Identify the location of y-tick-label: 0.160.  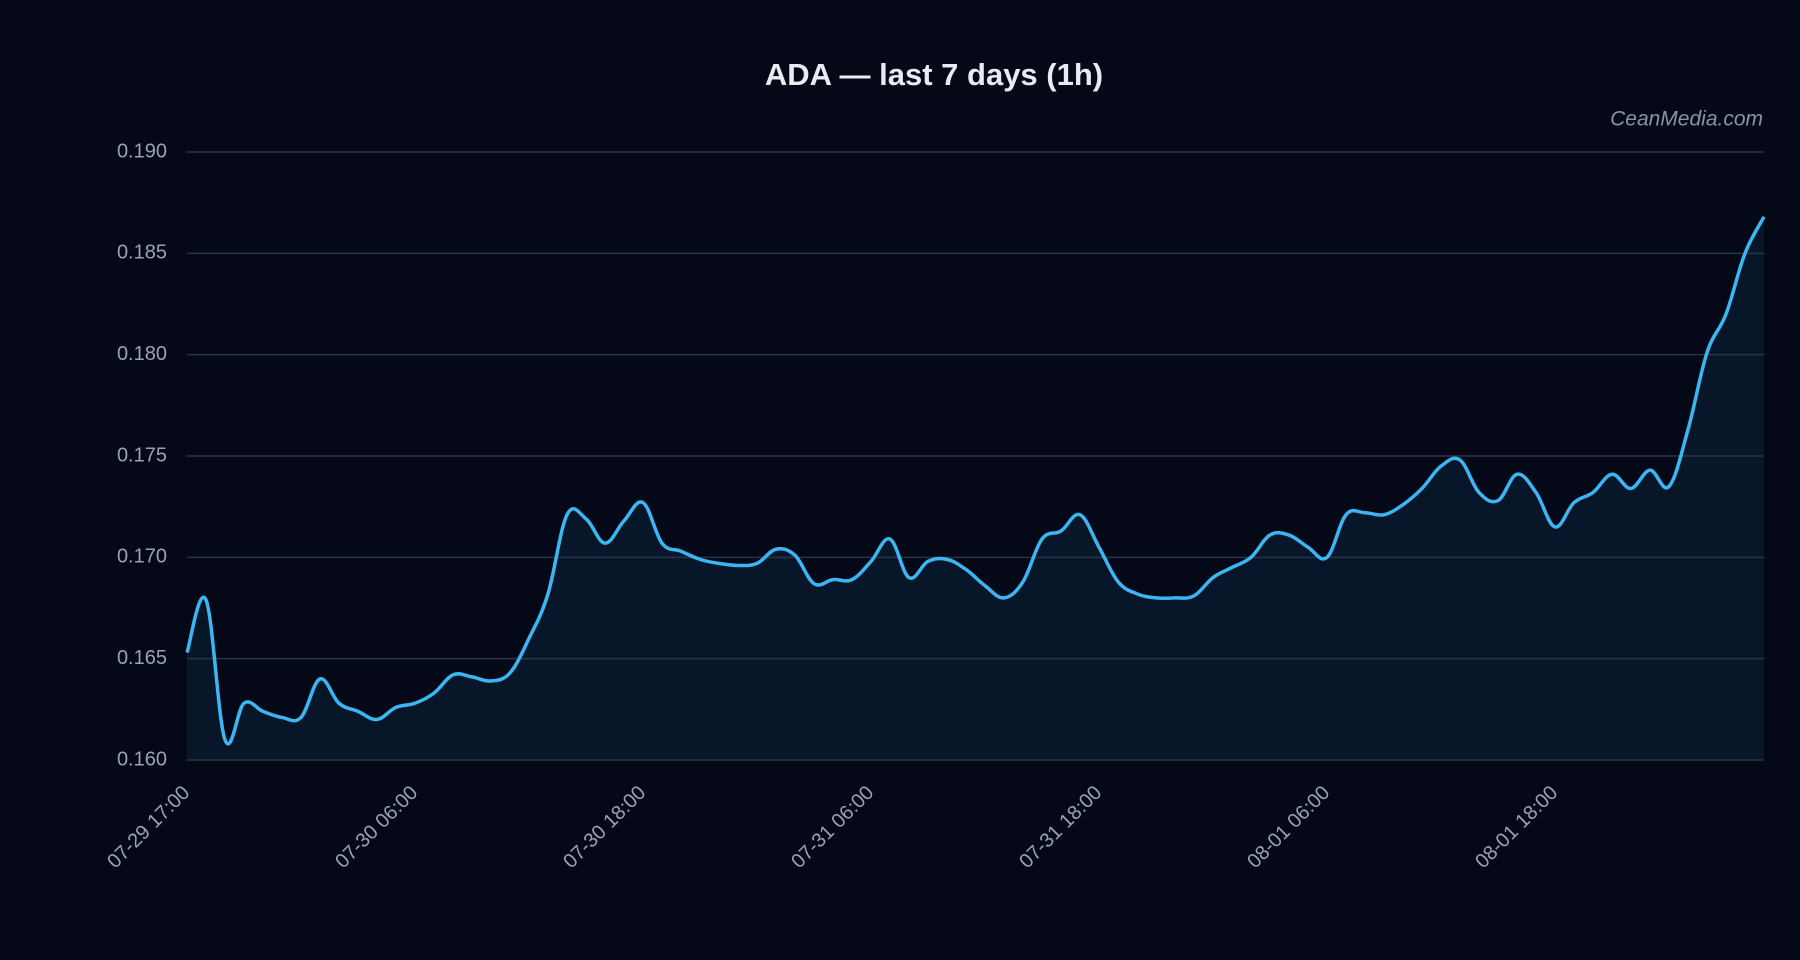
(142, 759).